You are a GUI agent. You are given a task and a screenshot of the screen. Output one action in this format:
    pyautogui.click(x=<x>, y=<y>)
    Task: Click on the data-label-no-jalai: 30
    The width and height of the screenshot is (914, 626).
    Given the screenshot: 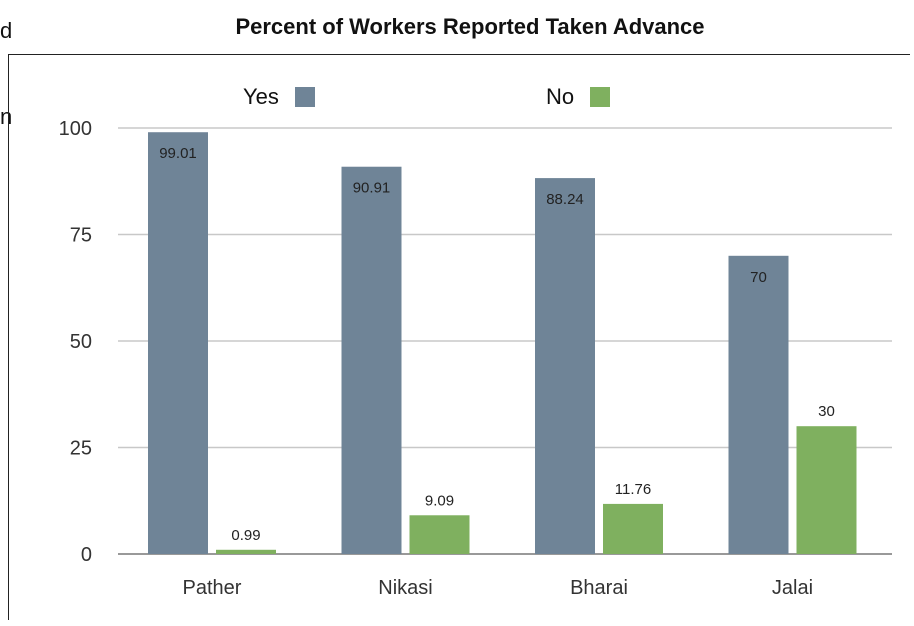 What is the action you would take?
    pyautogui.click(x=826, y=411)
    